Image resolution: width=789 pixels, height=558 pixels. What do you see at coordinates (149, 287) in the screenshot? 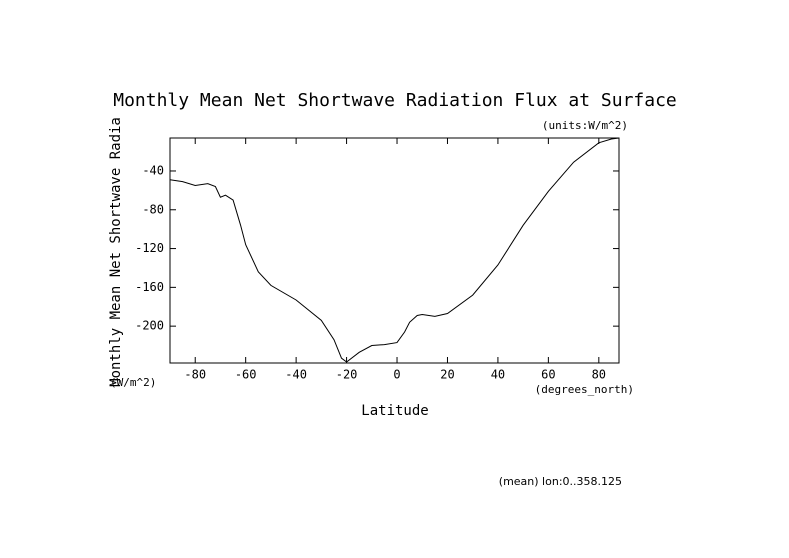
I see `y-tick-label: -160` at bounding box center [149, 287].